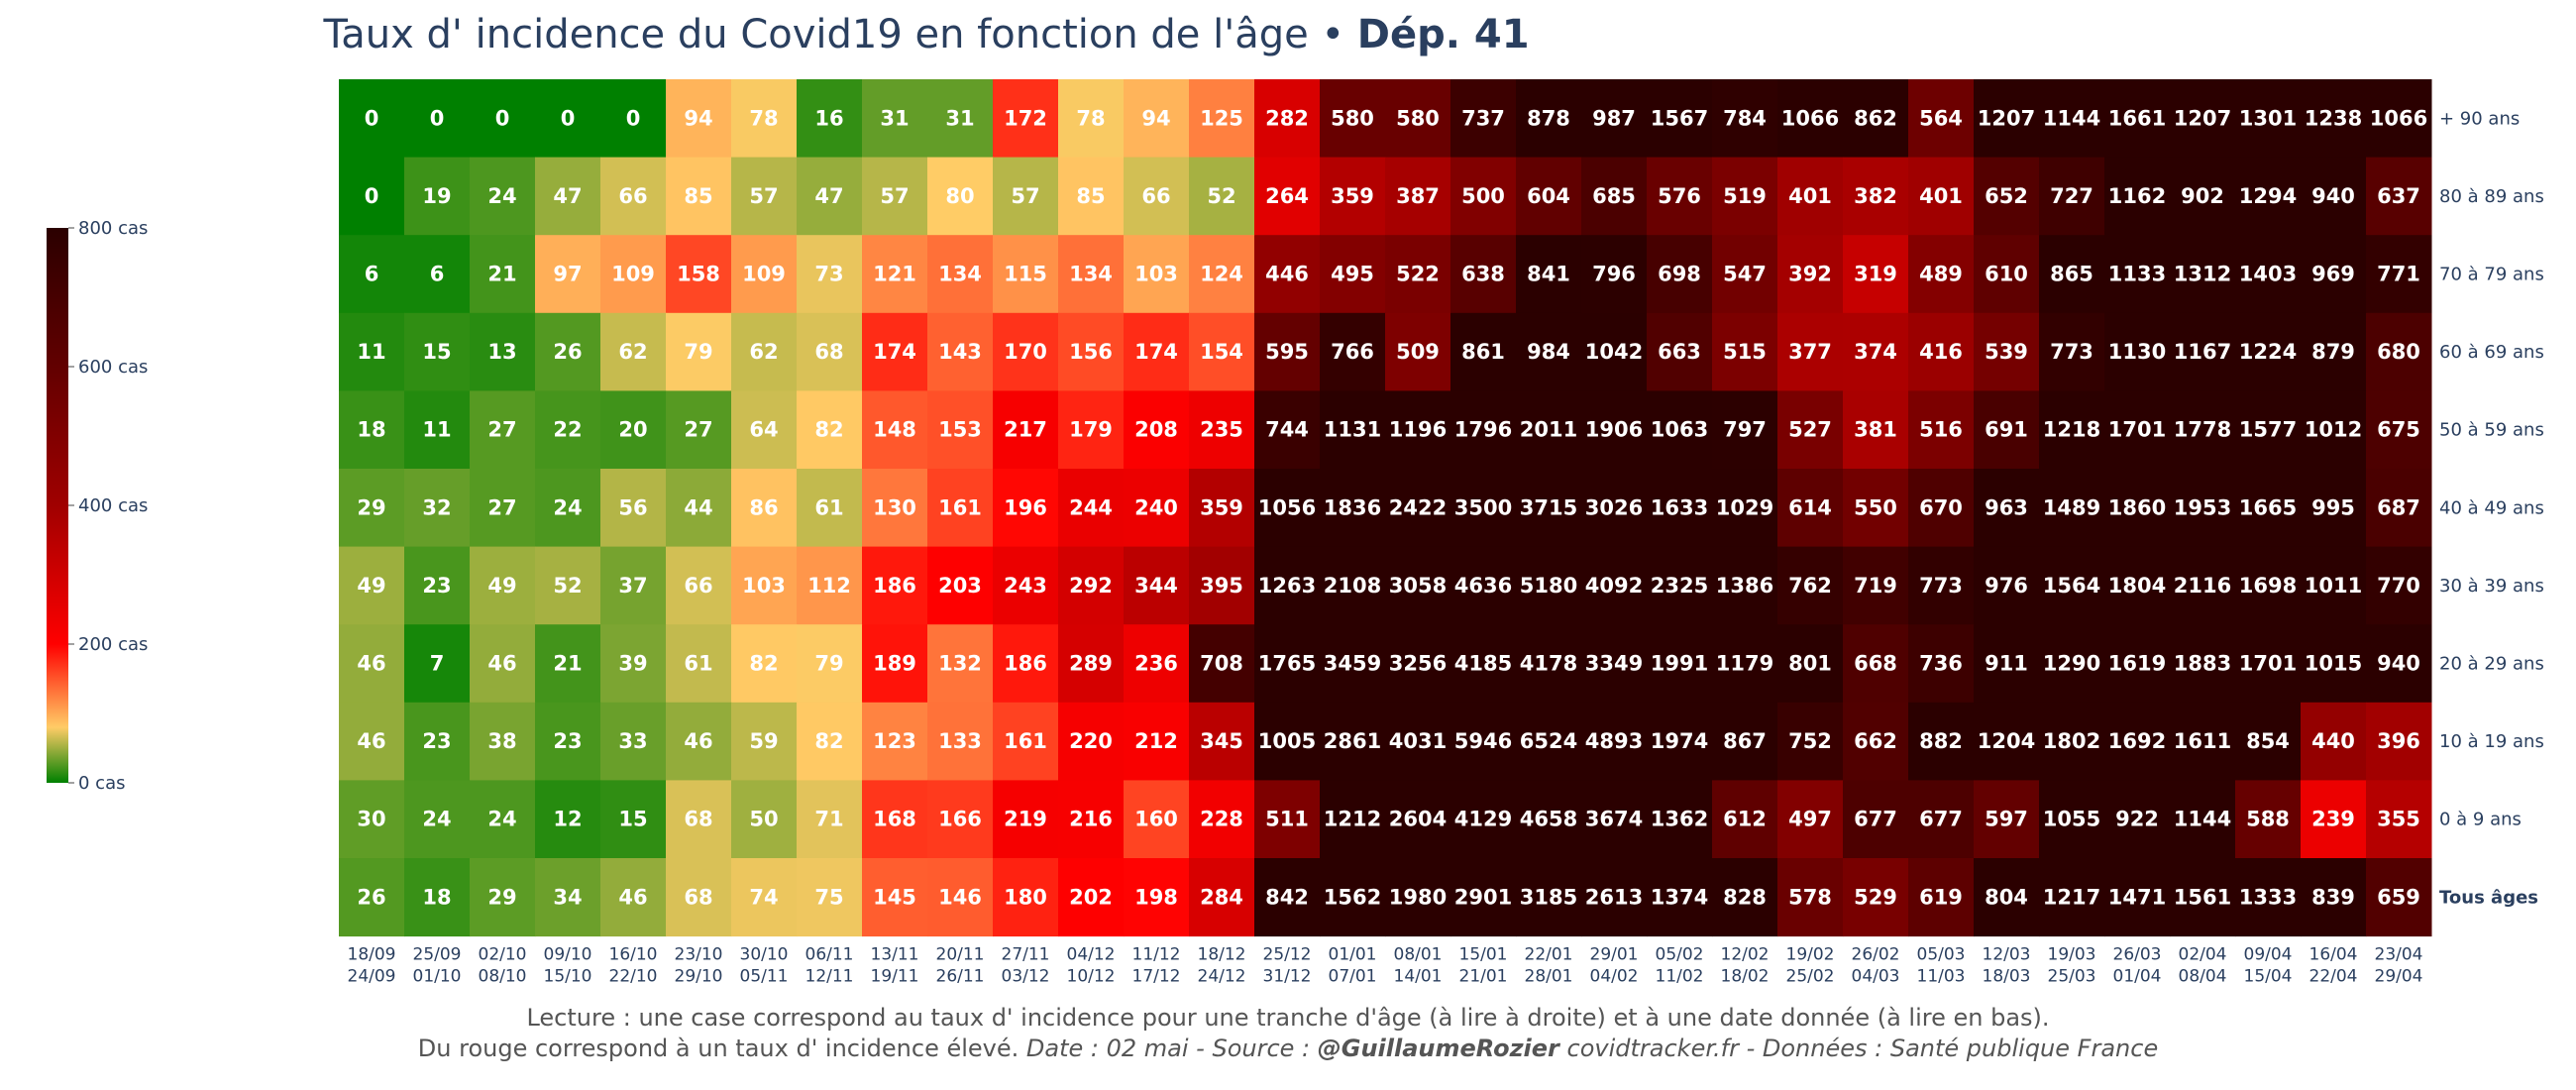  What do you see at coordinates (2071, 196) in the screenshot?
I see `cell-value-label: 727` at bounding box center [2071, 196].